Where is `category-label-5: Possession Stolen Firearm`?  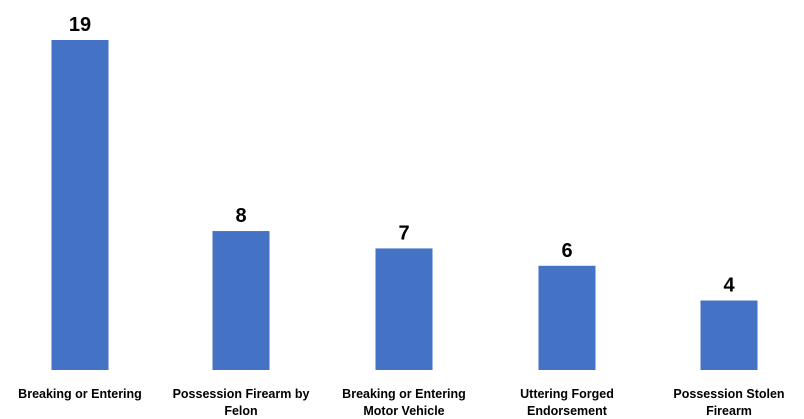
category-label-5: Possession Stolen Firearm is located at coordinates (728, 402).